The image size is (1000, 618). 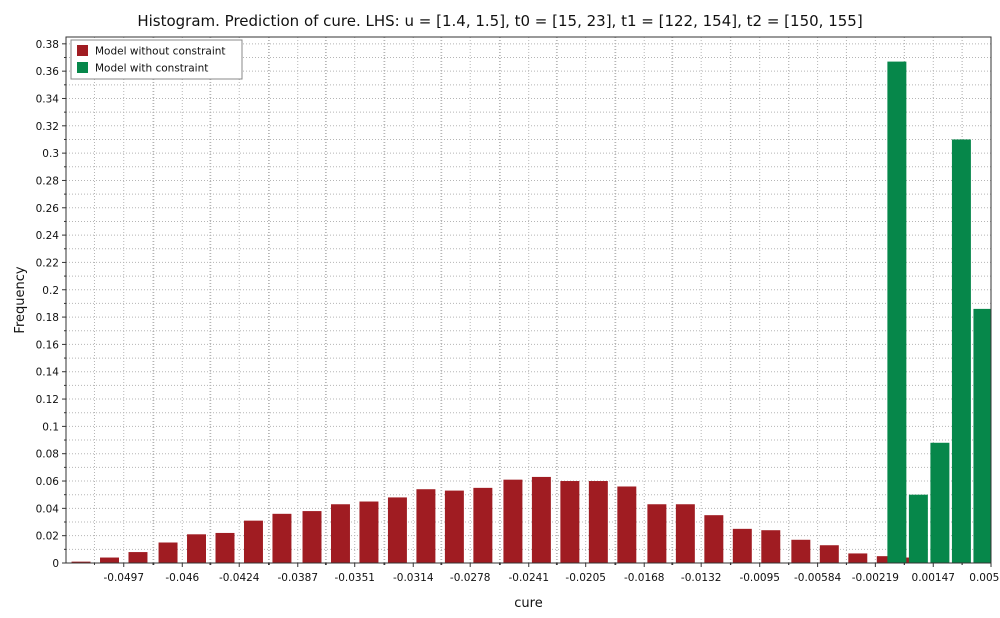 I want to click on x-tick-label: -0.0241, so click(x=528, y=578).